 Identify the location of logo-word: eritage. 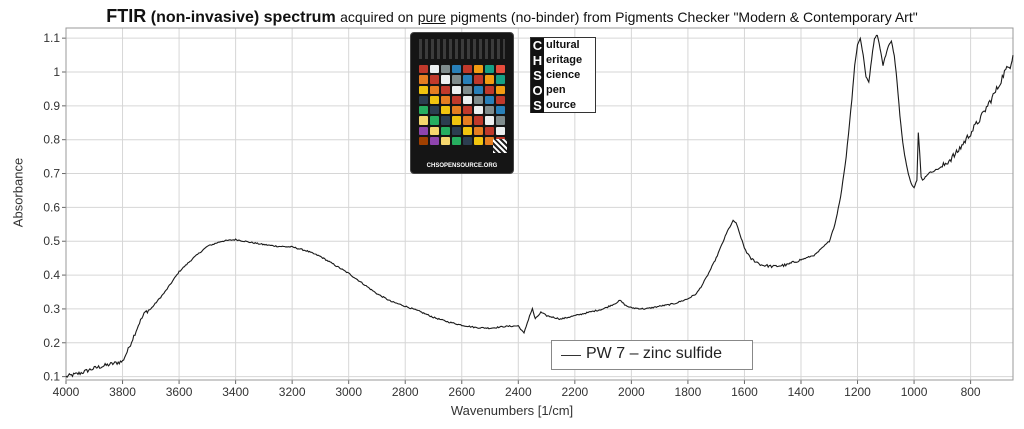
(564, 60).